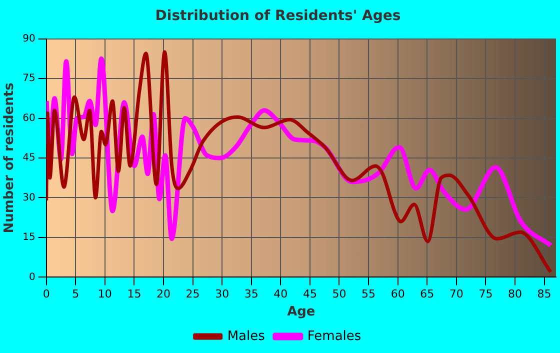 The image size is (560, 353). Describe the element at coordinates (309, 294) in the screenshot. I see `x-tick-label: 45` at that location.